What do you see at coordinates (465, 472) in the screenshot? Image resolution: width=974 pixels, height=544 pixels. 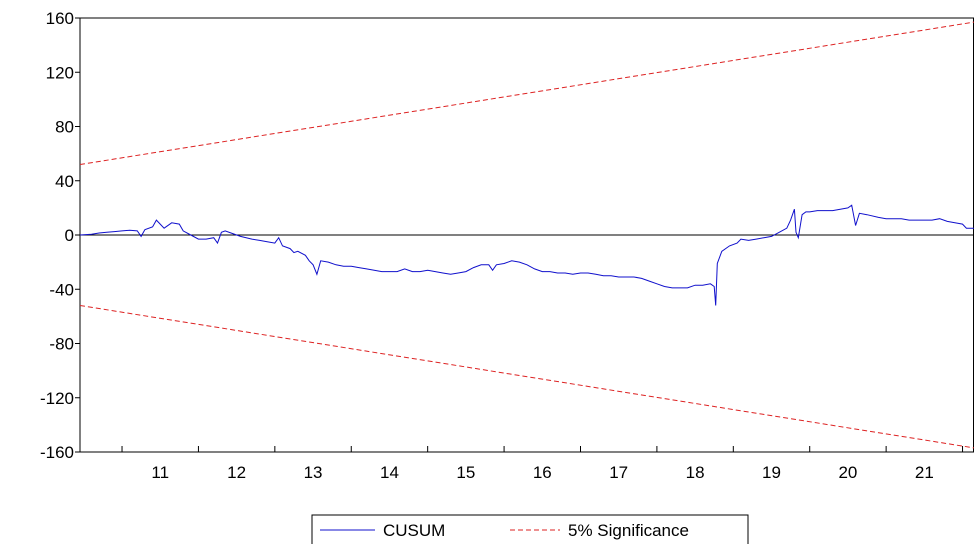 I see `x-tick-label: 15` at bounding box center [465, 472].